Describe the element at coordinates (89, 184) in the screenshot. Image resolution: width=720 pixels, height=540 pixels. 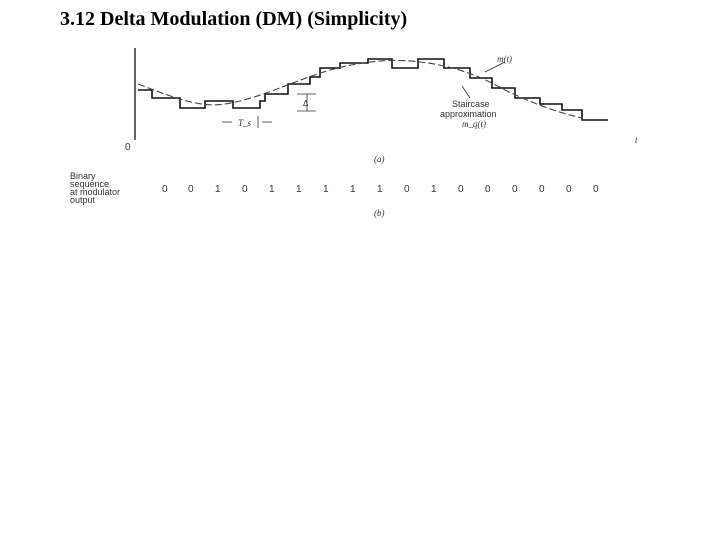
I see `row-label-line2: sequence` at that location.